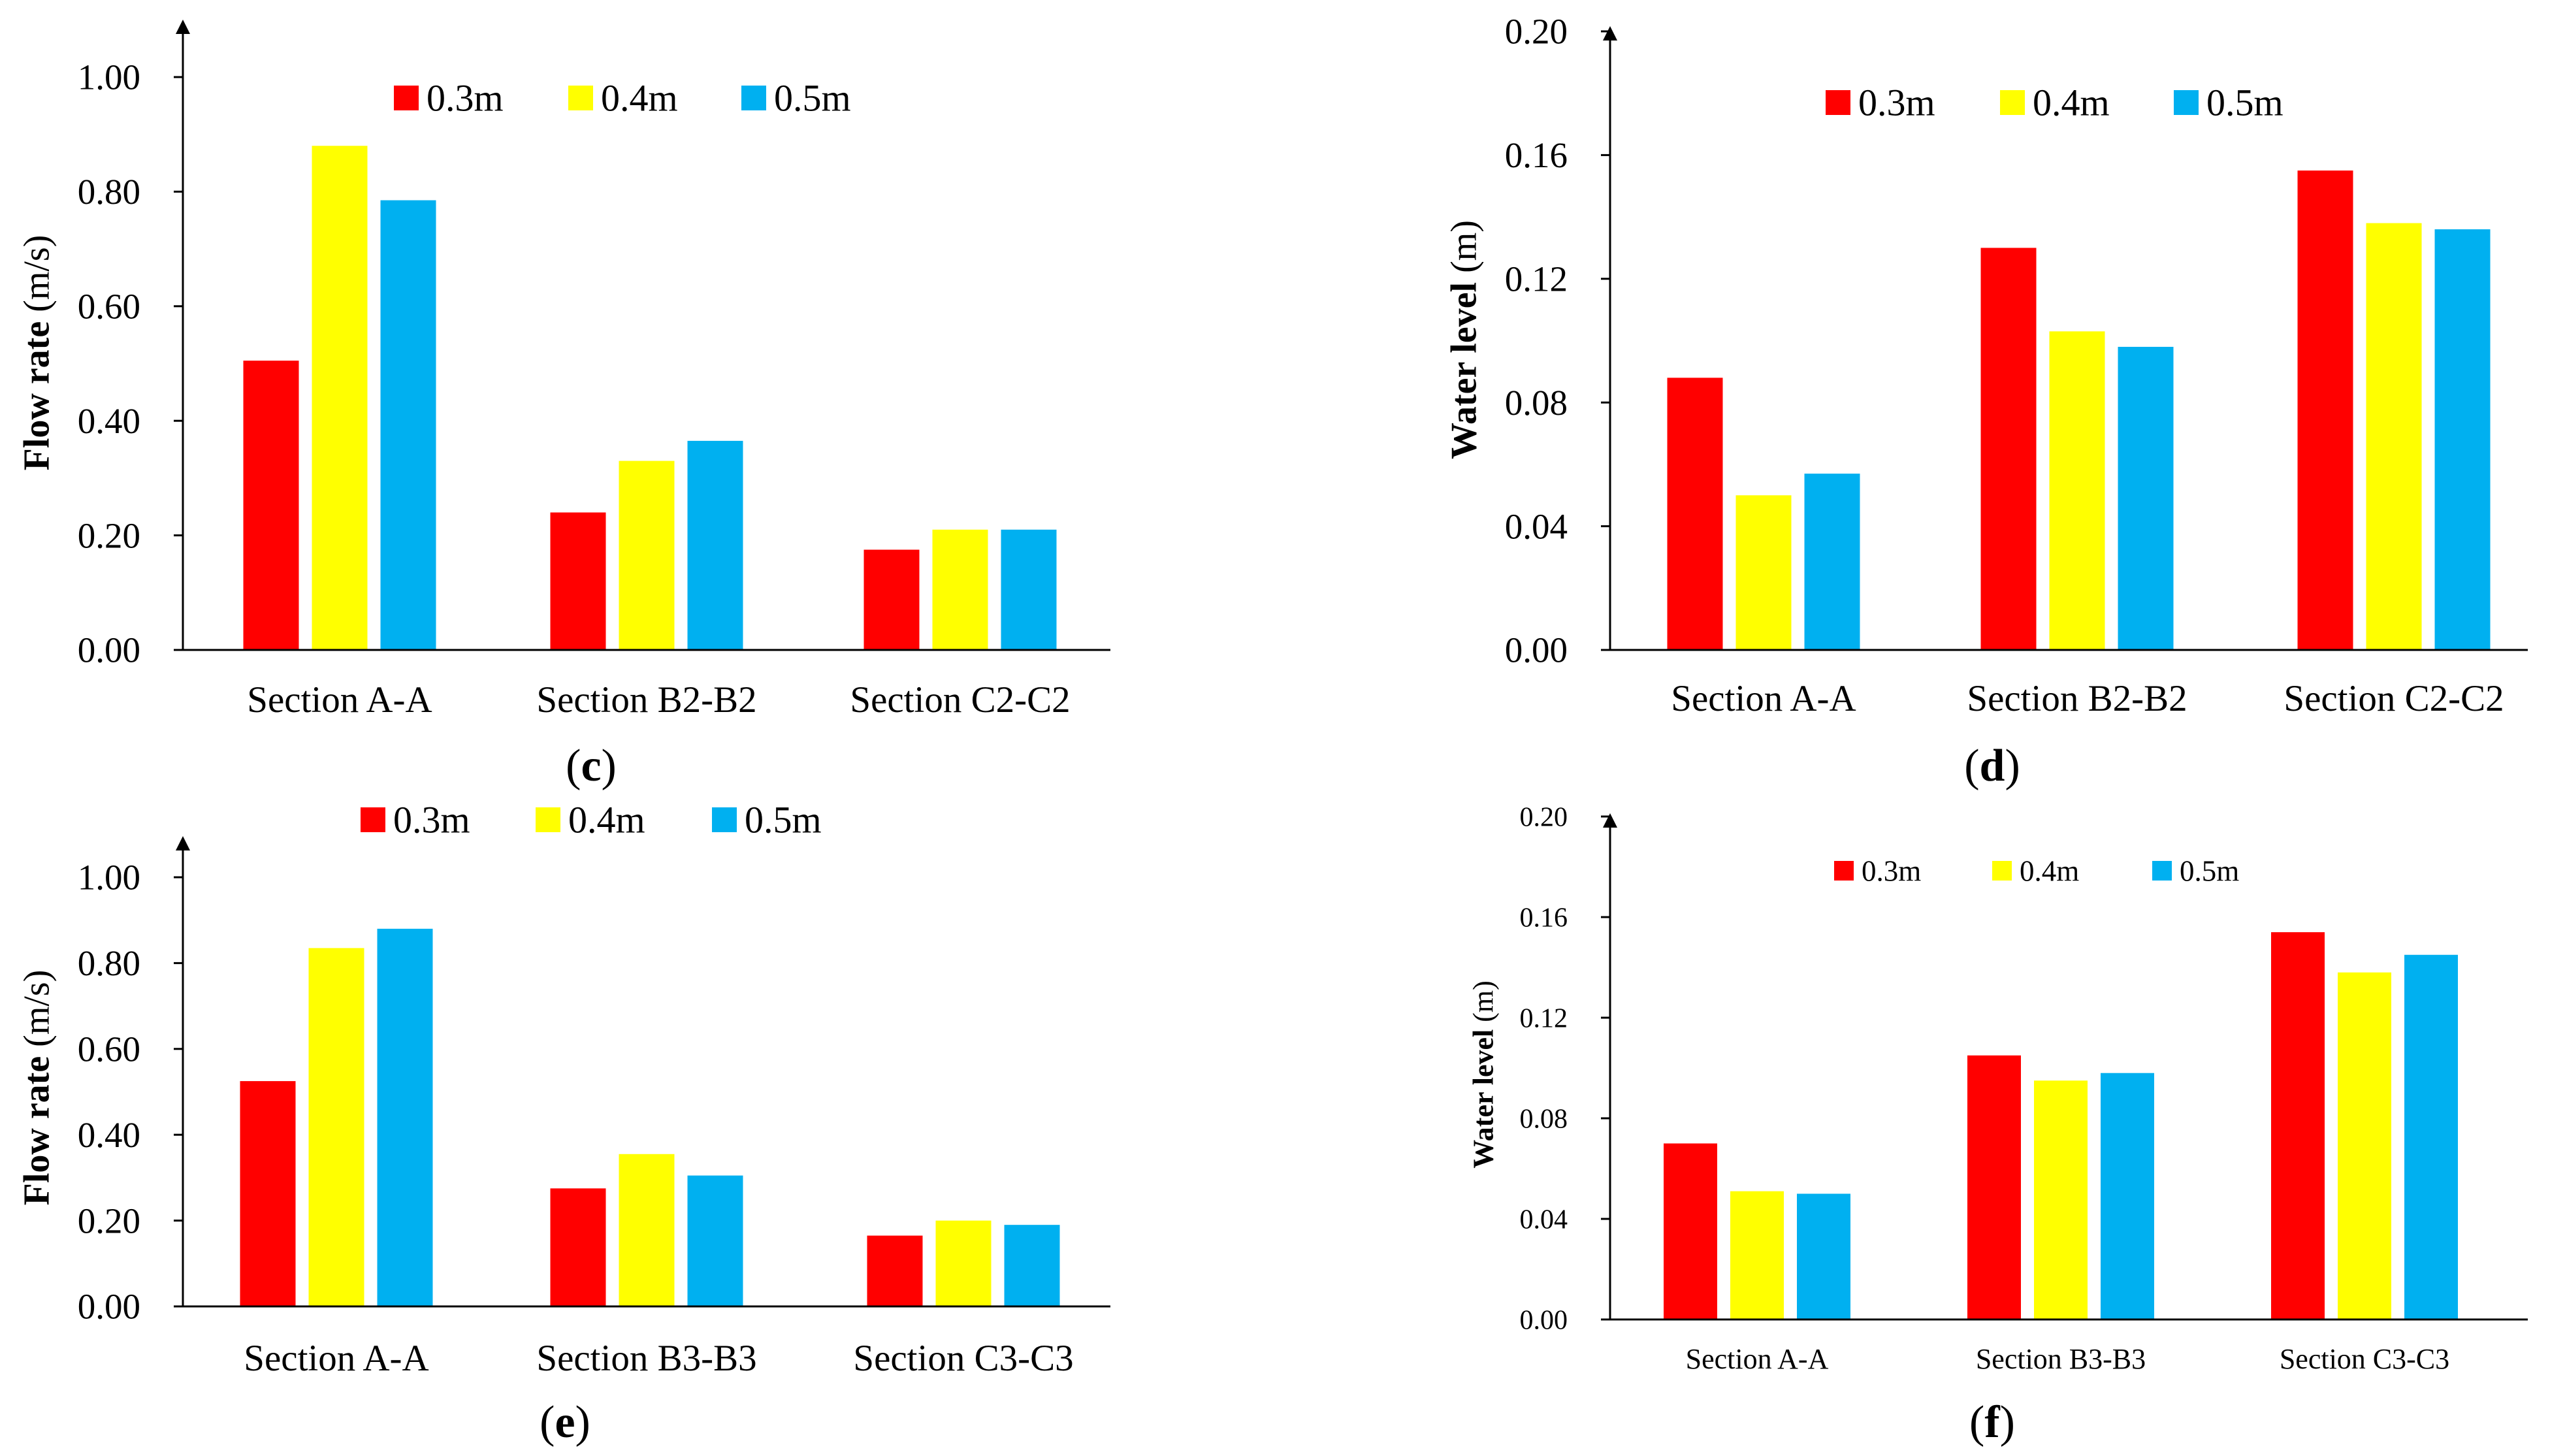 This screenshot has height=1456, width=2550. I want to click on category-label-f-1: Section B3-B3, so click(2061, 1359).